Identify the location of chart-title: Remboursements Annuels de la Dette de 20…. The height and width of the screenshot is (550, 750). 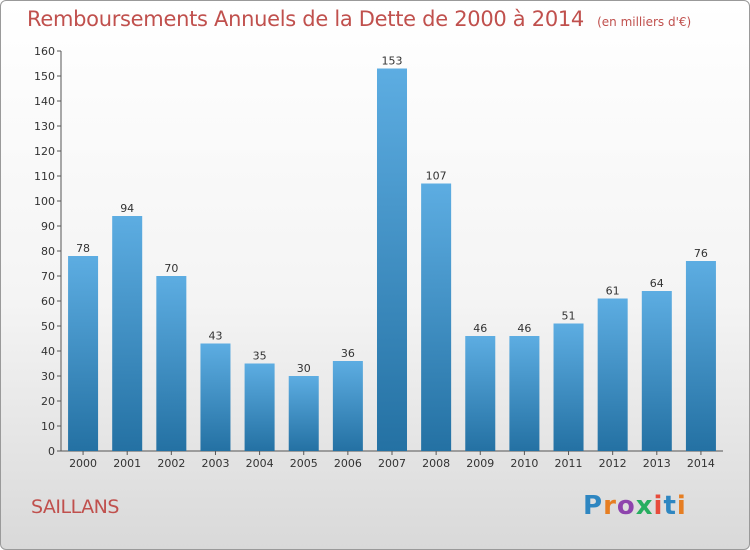
(305, 19).